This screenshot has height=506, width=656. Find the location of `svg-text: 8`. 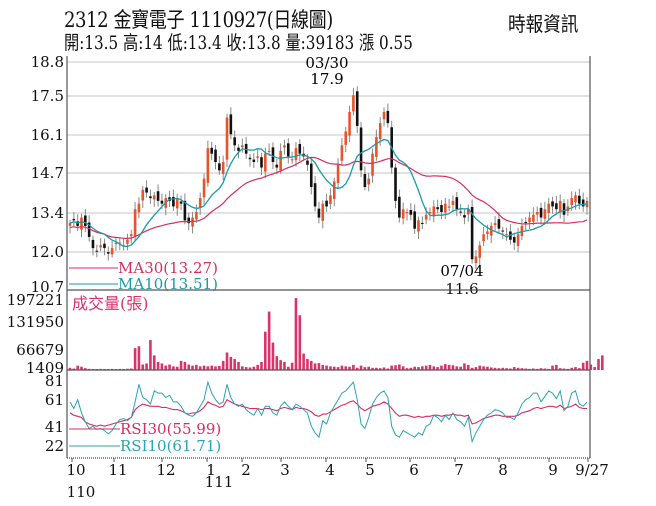

svg-text: 8 is located at coordinates (503, 470).